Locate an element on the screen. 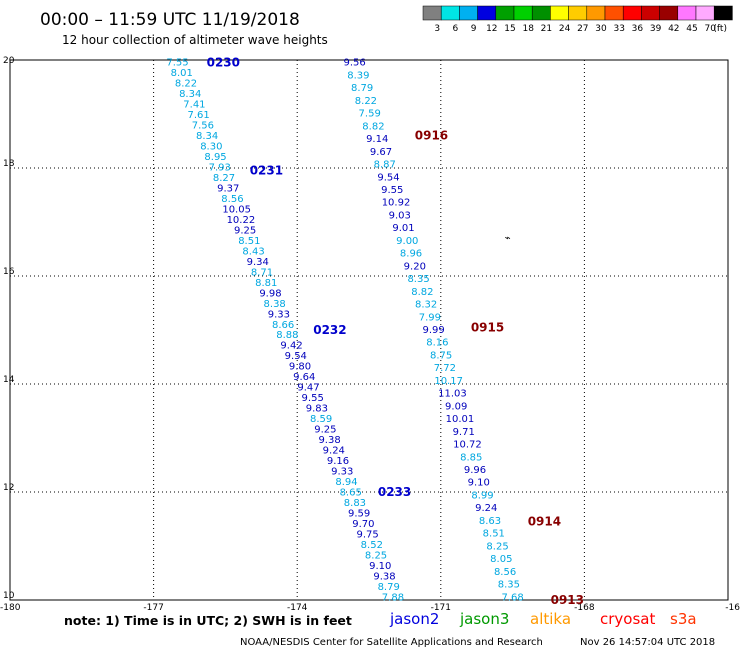  data-point-label: 9.42 is located at coordinates (291, 346).